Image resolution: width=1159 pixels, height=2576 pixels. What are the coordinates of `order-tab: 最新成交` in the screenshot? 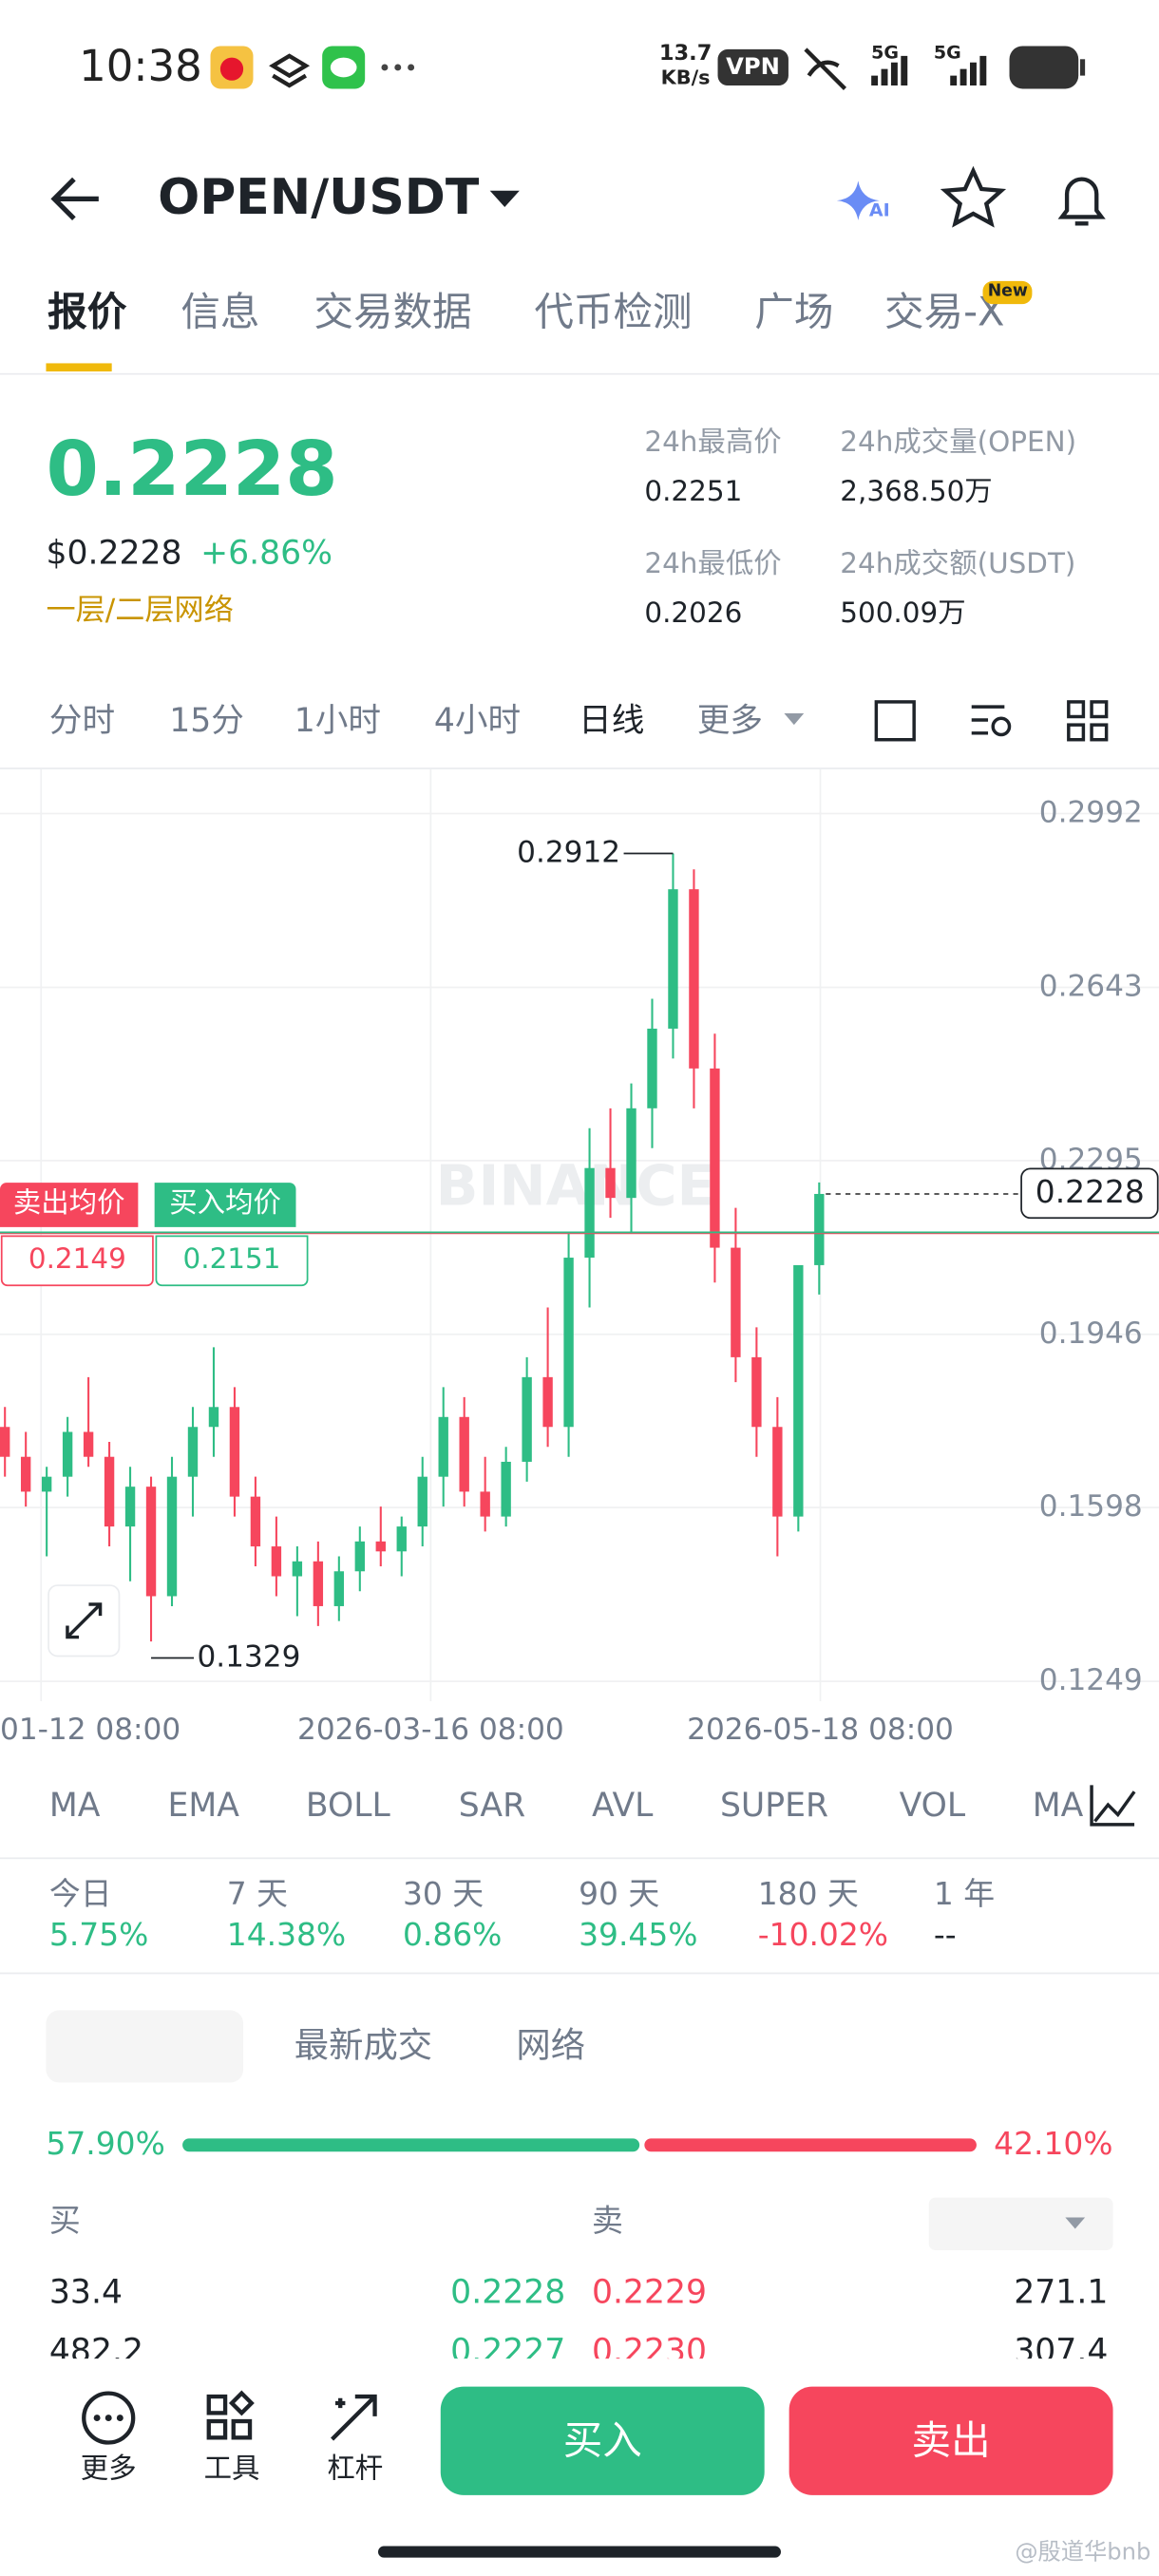 It's located at (363, 2045).